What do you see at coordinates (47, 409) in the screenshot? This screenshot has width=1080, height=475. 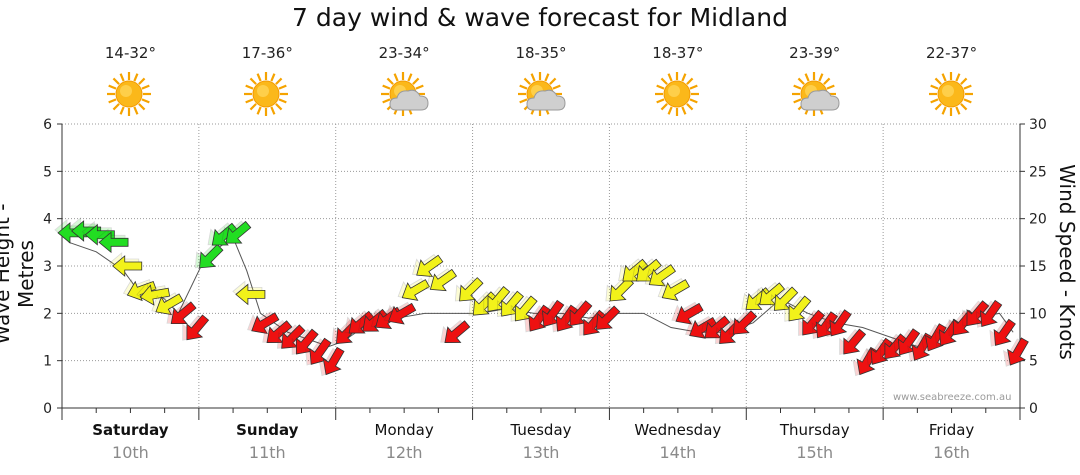 I see `y-tick-label-left: 0` at bounding box center [47, 409].